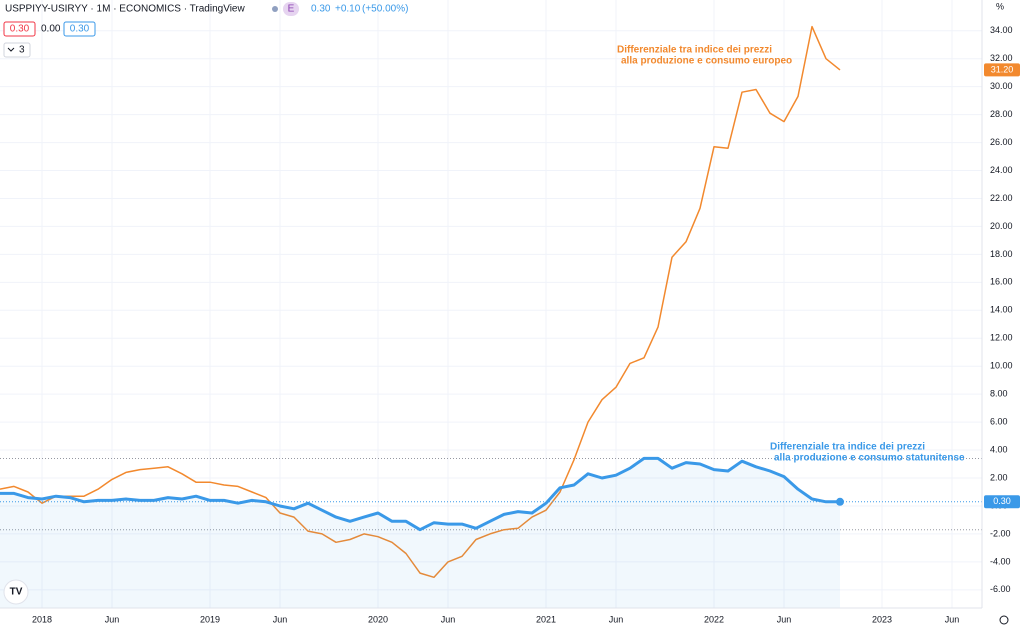  I want to click on last-value: 0.30, so click(321, 9).